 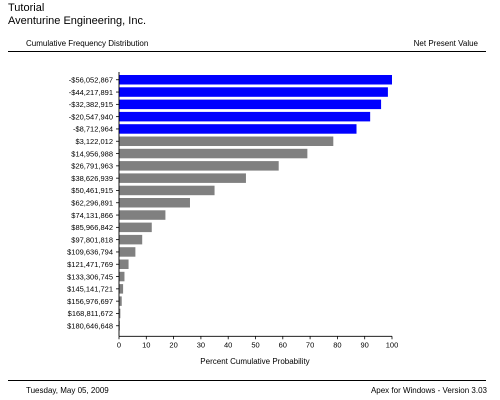 I want to click on y-tick-label: $85,966,842, so click(x=92, y=227).